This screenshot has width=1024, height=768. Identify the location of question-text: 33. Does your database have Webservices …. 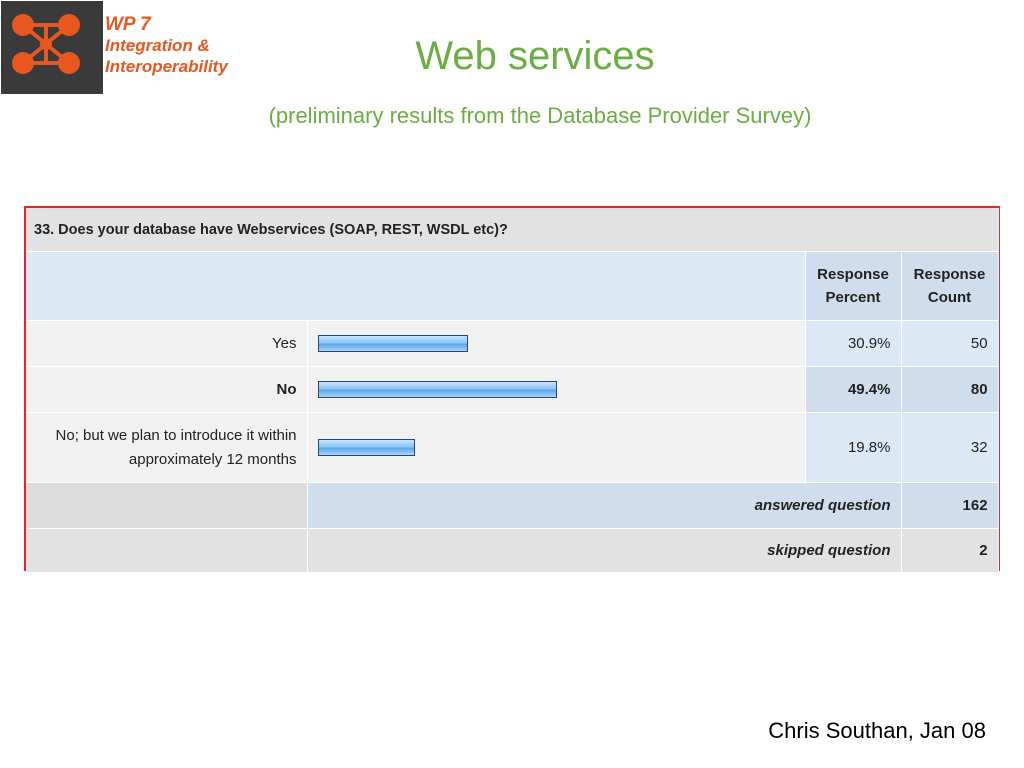
(512, 230).